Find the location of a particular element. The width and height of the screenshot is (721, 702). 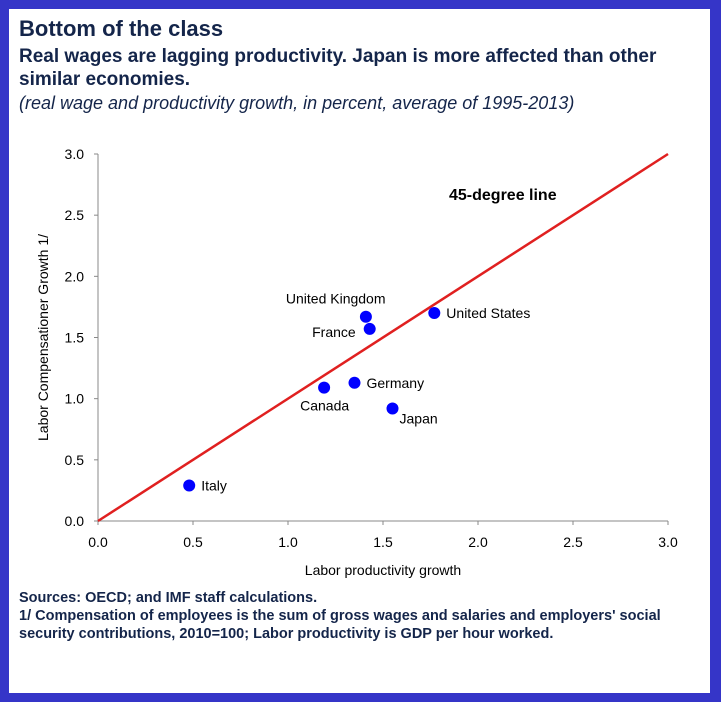

y-tick-label: 1.5 is located at coordinates (75, 338).